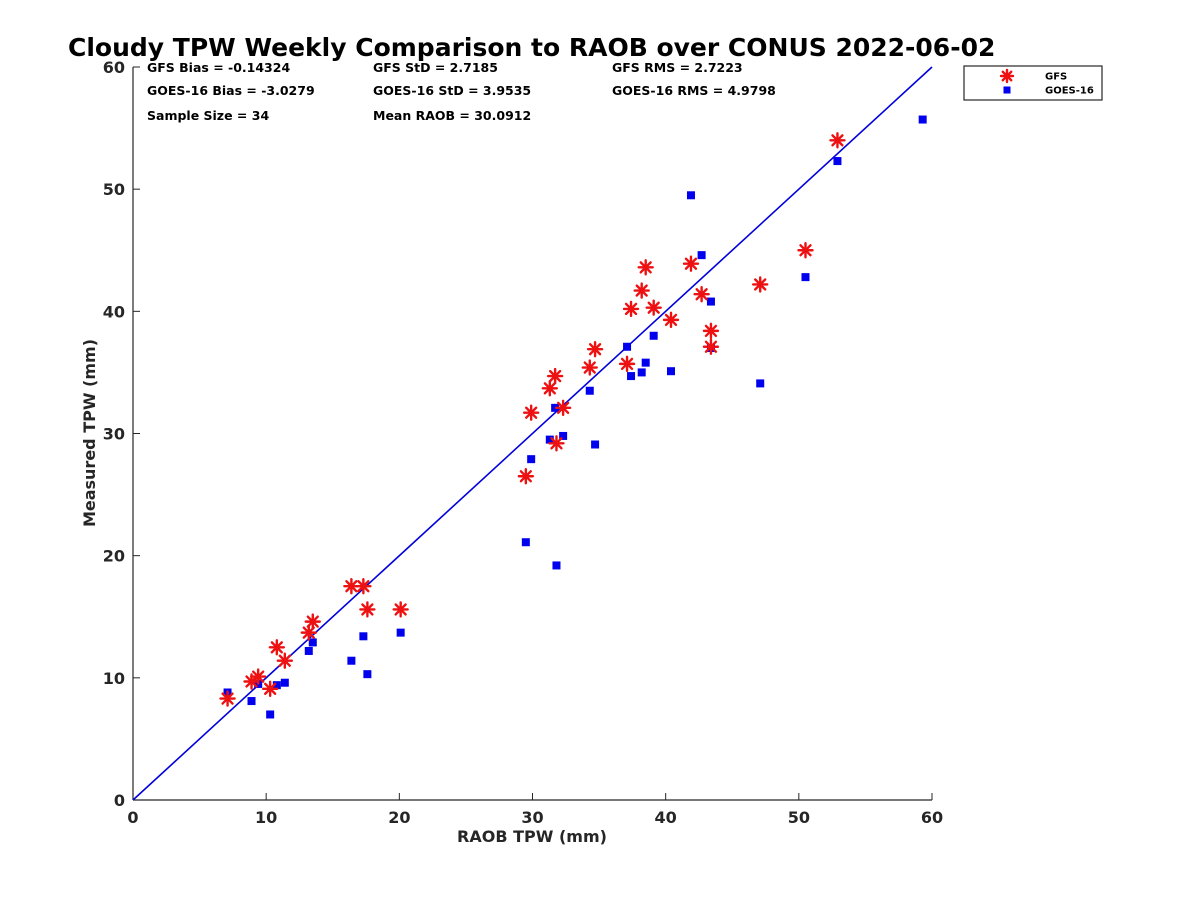  I want to click on stat-label: GFS RMS = 2.7223, so click(677, 67).